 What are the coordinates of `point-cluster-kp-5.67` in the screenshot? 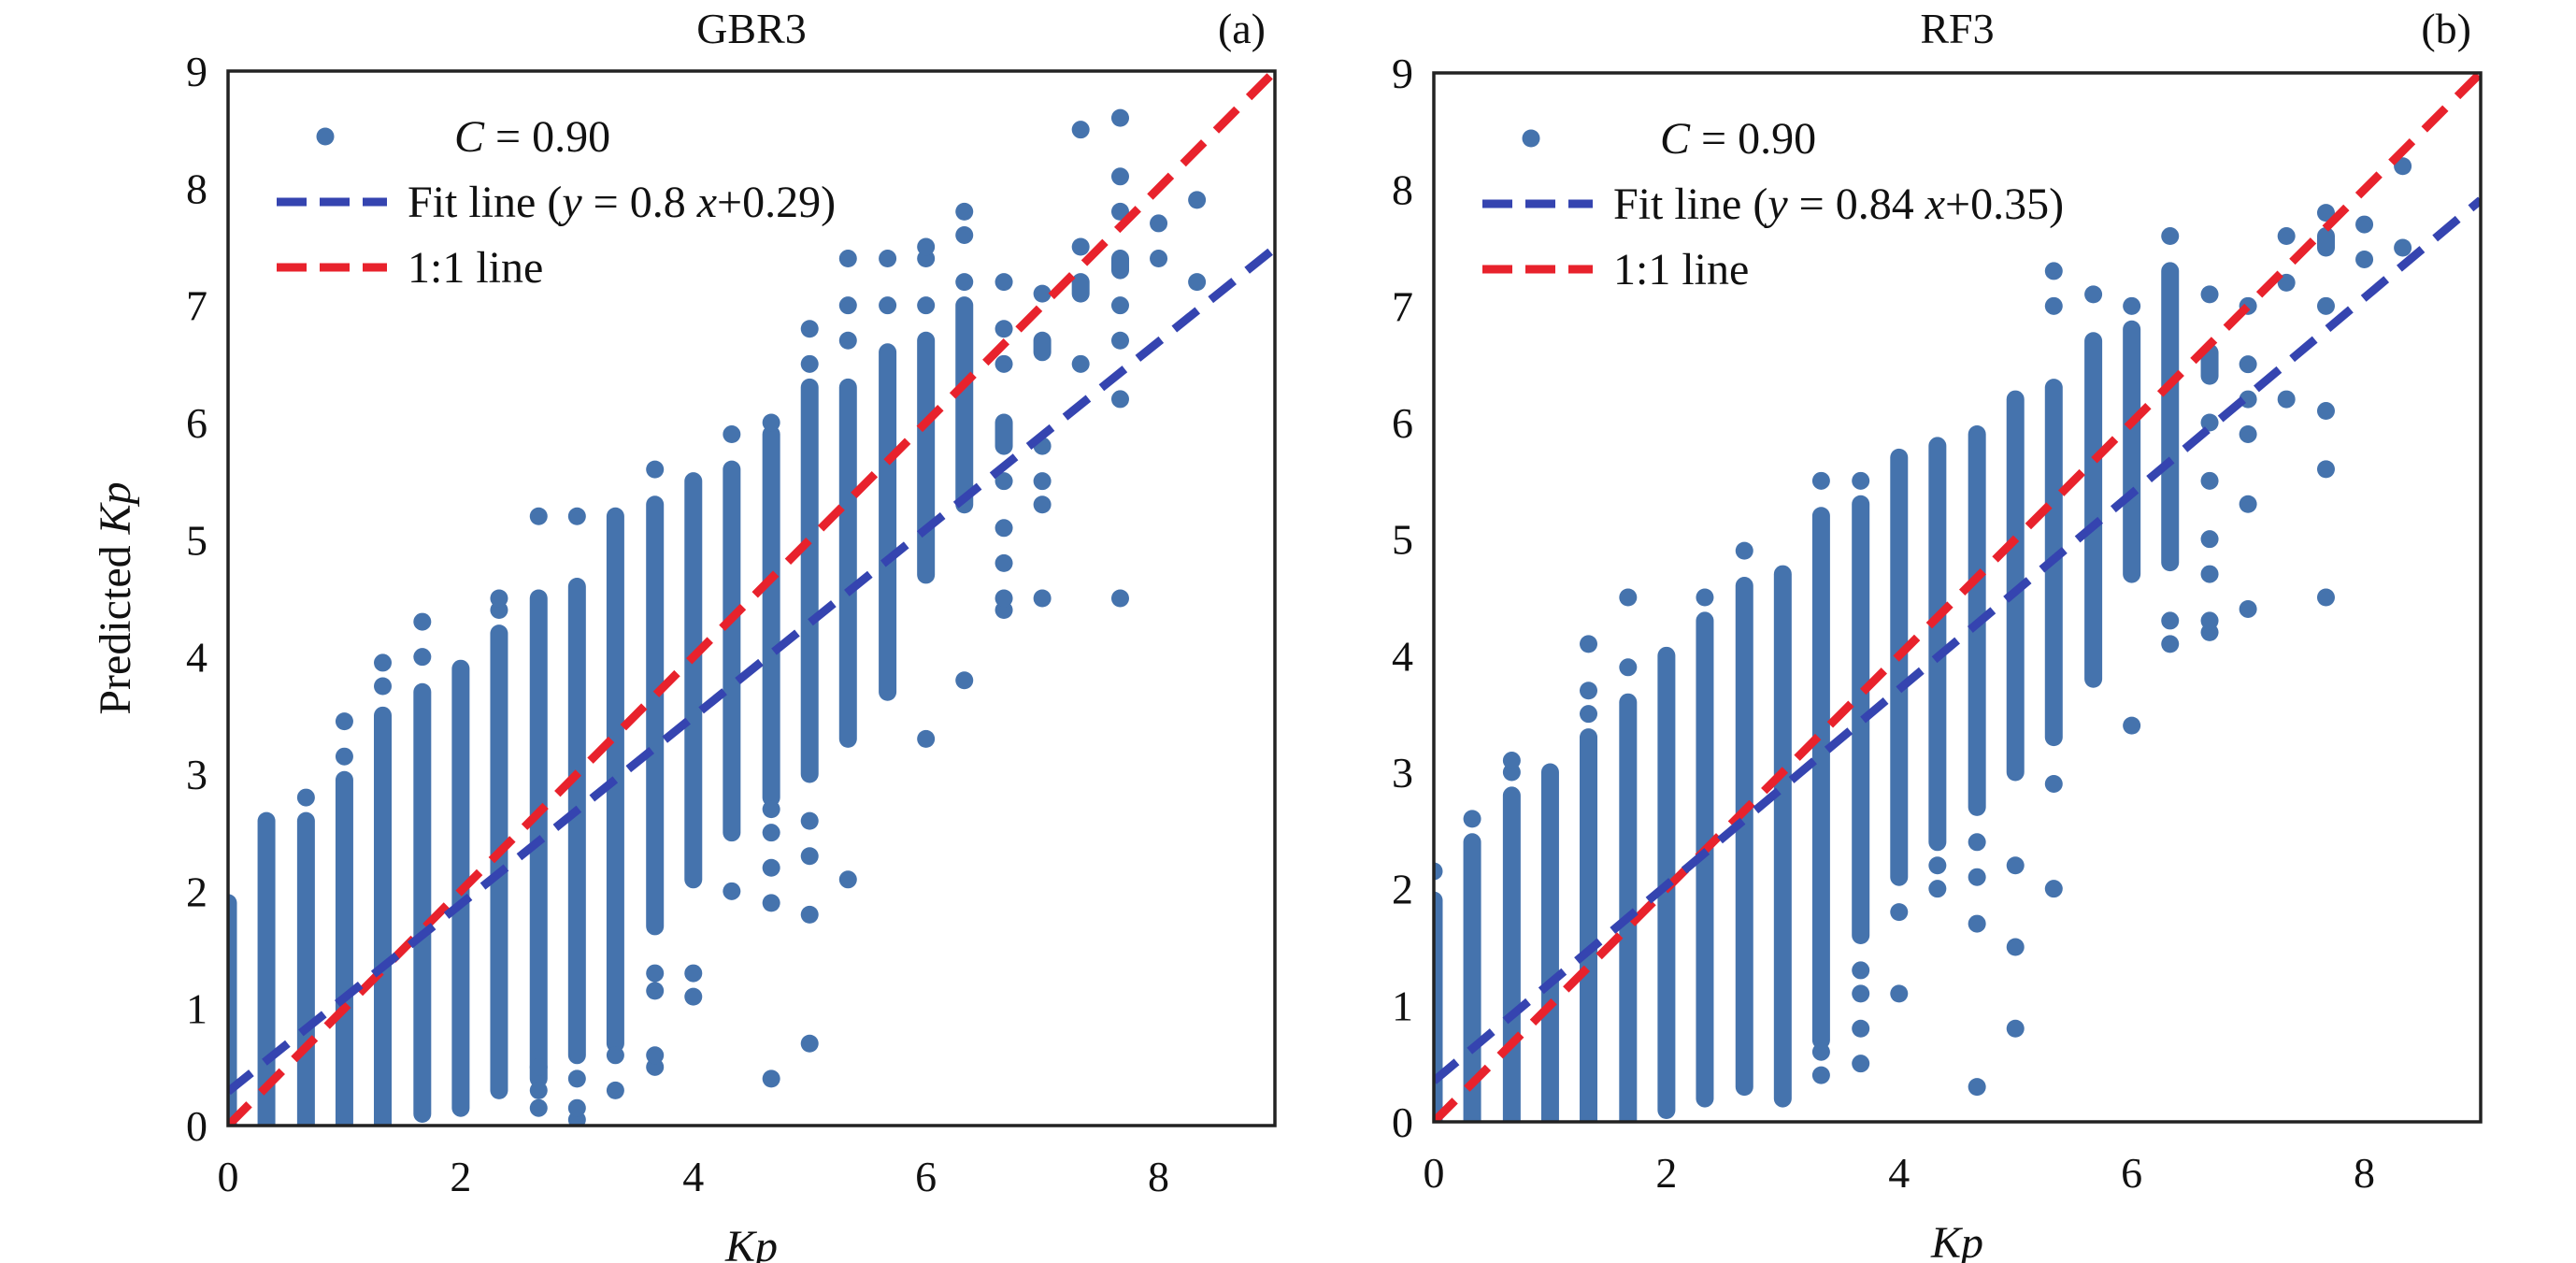 It's located at (888, 522).